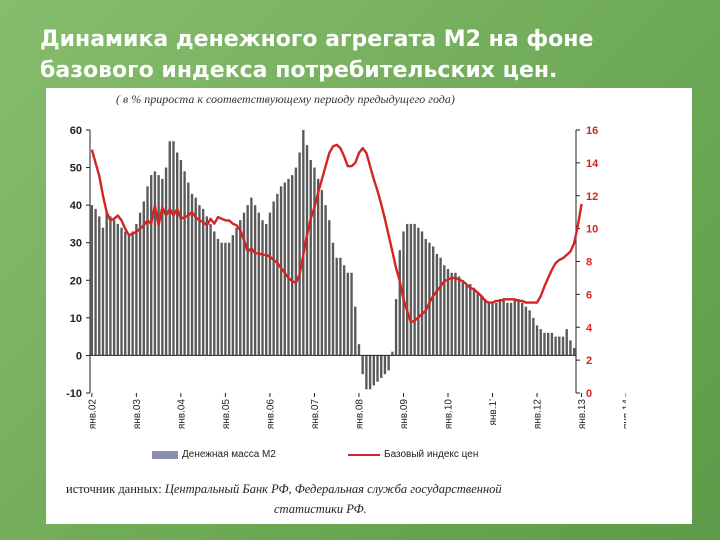 Image resolution: width=720 pixels, height=540 pixels. I want to click on legend-item-cpi: Базовый индекс цен, so click(413, 454).